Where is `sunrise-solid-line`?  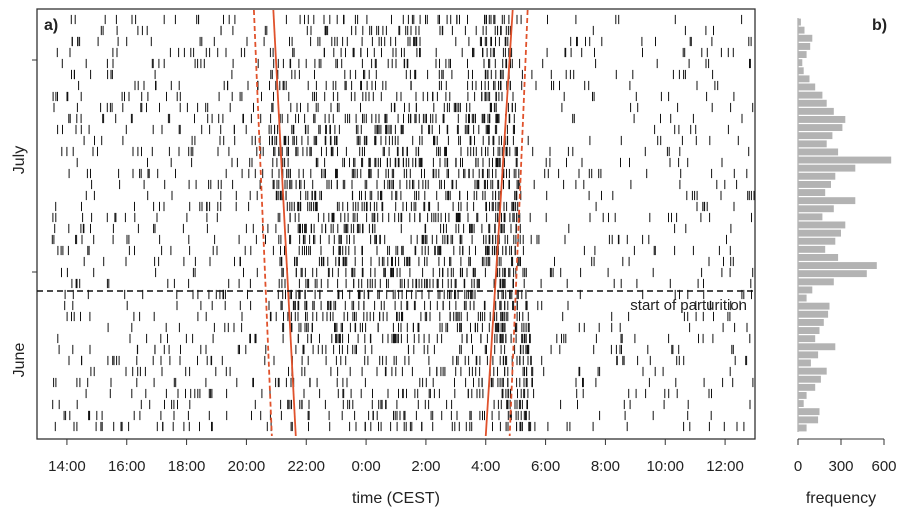 sunrise-solid-line is located at coordinates (499, 223).